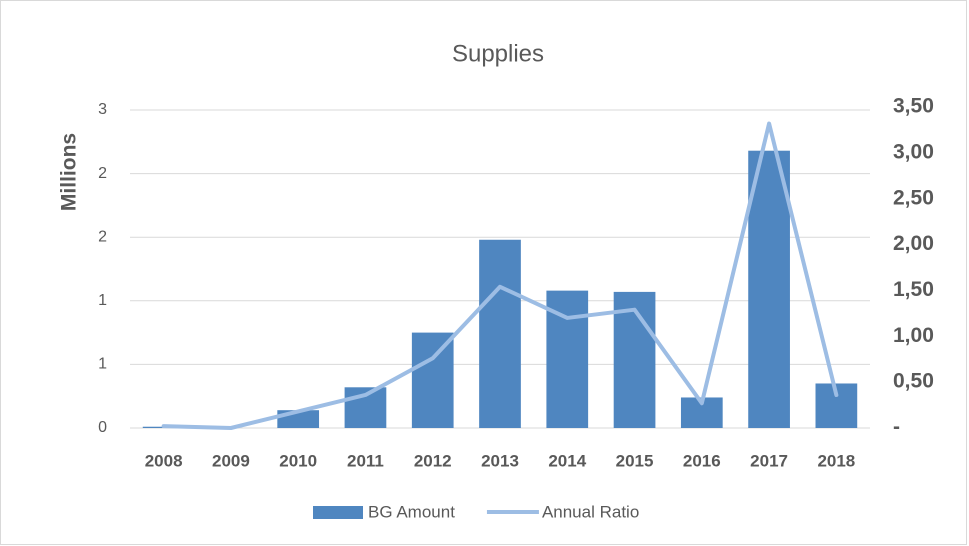  What do you see at coordinates (590, 511) in the screenshot?
I see `legend-label: Annual Ratio` at bounding box center [590, 511].